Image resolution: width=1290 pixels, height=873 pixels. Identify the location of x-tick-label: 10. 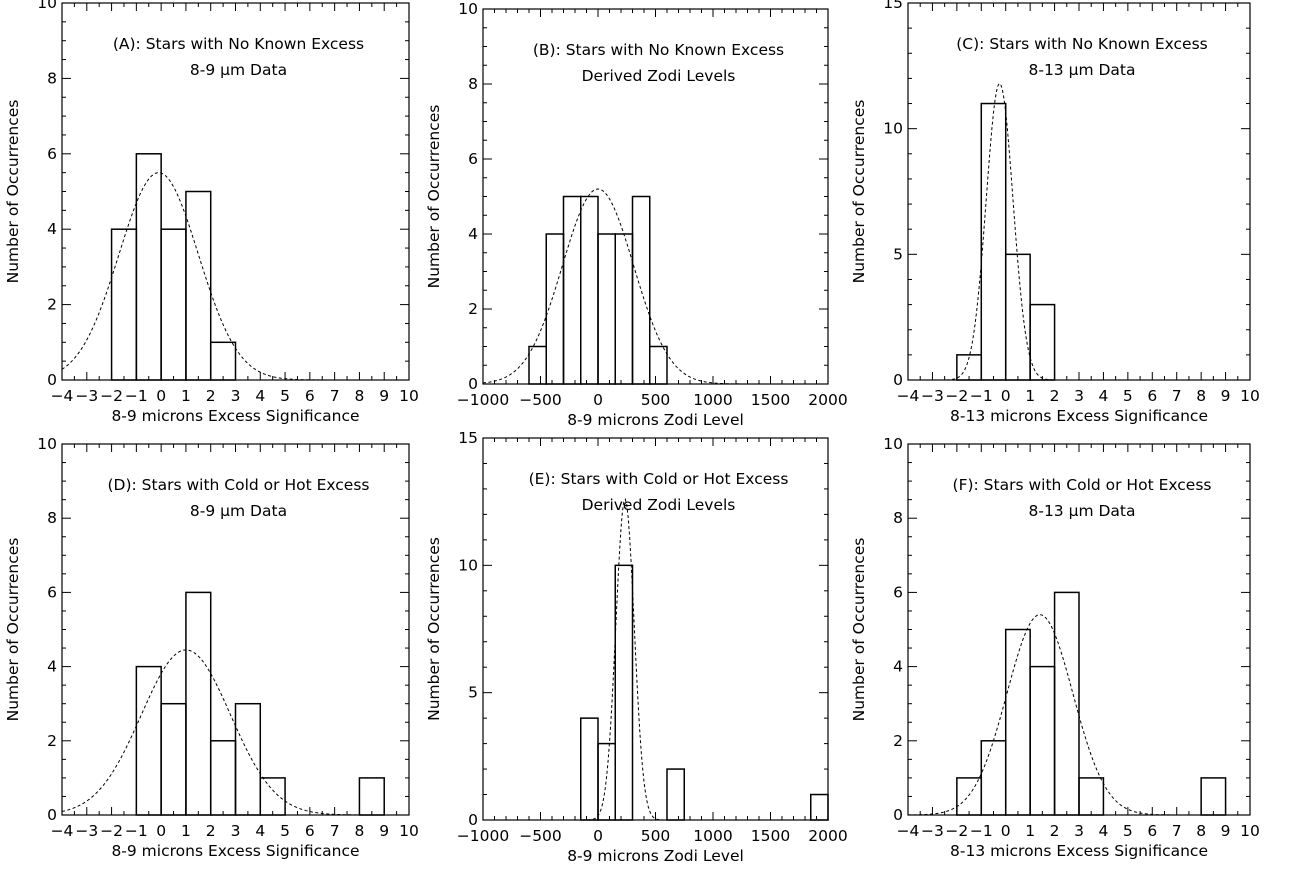
(409, 831).